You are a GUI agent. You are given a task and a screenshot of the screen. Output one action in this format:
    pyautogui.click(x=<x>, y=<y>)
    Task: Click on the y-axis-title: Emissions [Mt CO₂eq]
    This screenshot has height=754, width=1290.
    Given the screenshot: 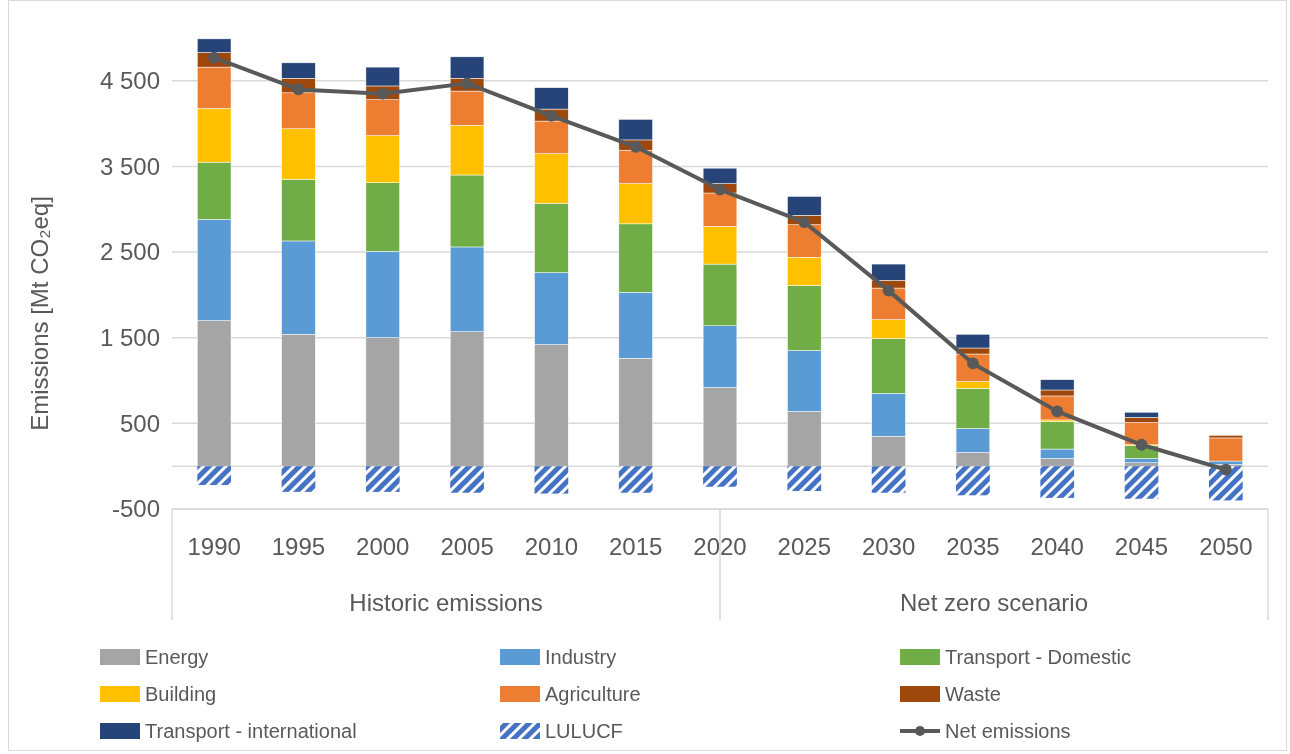 What is the action you would take?
    pyautogui.click(x=39, y=313)
    